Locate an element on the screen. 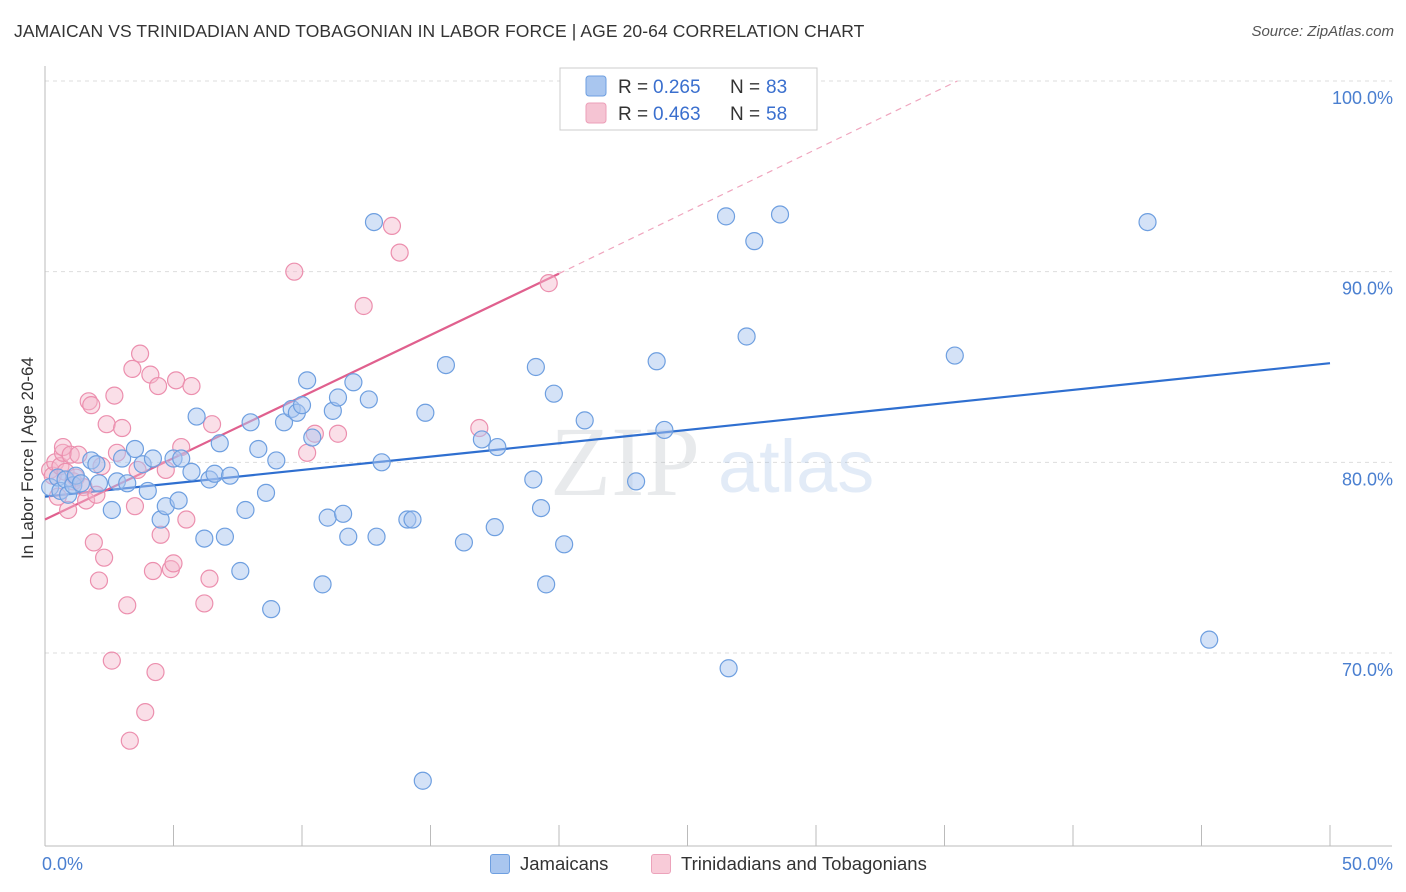  y-axis-label: In Labor Force | Age 20-64 is located at coordinates (27, 458).